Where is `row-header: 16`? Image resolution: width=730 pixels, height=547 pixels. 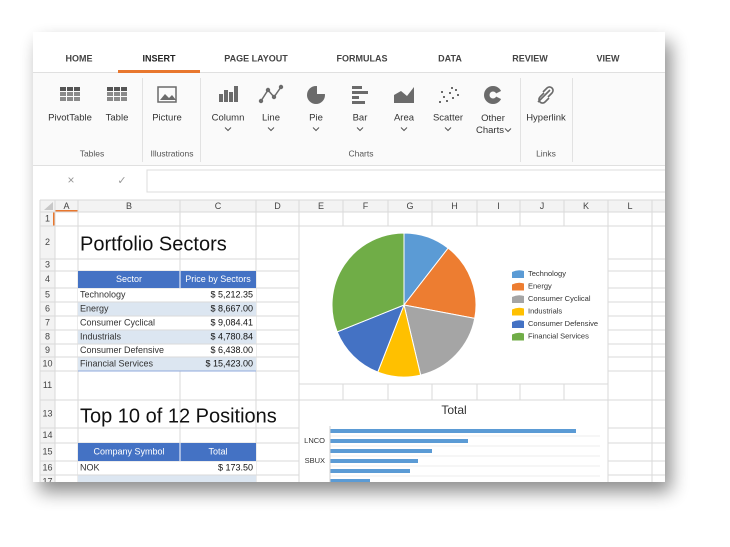 row-header: 16 is located at coordinates (47, 467).